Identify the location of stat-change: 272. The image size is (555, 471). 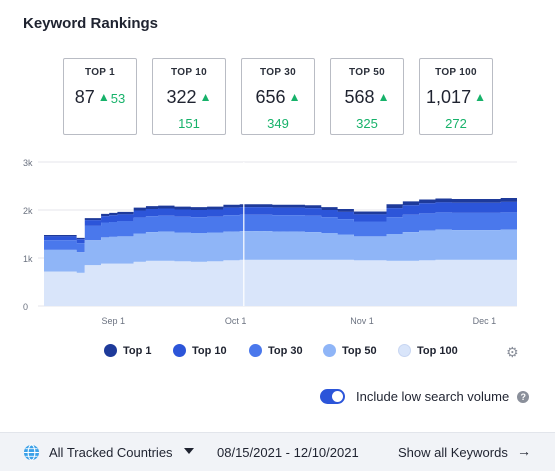
(456, 123).